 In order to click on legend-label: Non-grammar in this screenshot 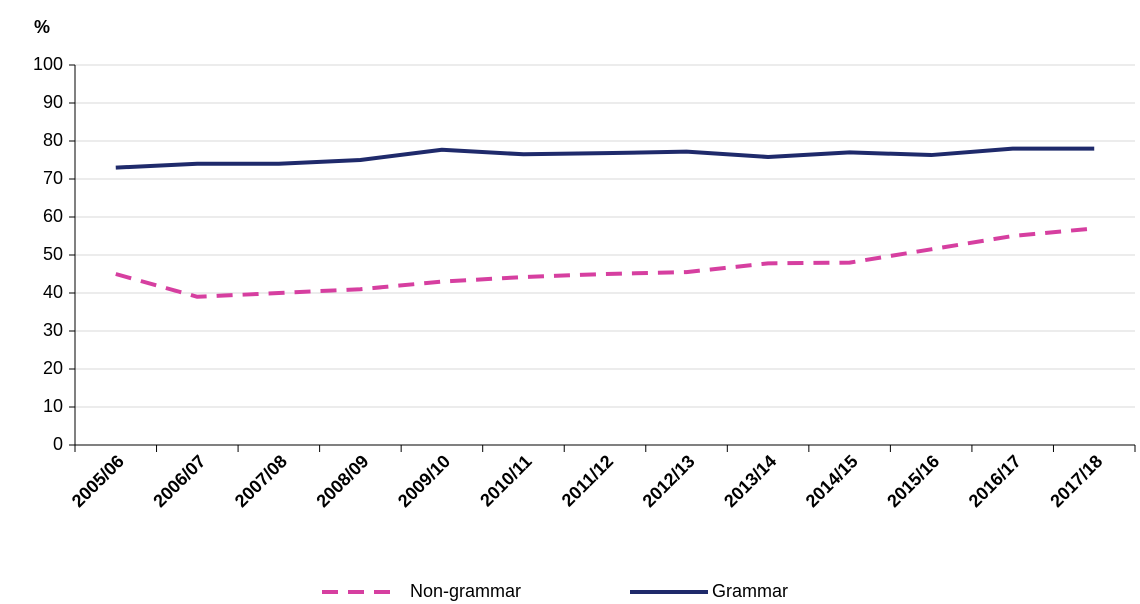, I will do `click(465, 591)`.